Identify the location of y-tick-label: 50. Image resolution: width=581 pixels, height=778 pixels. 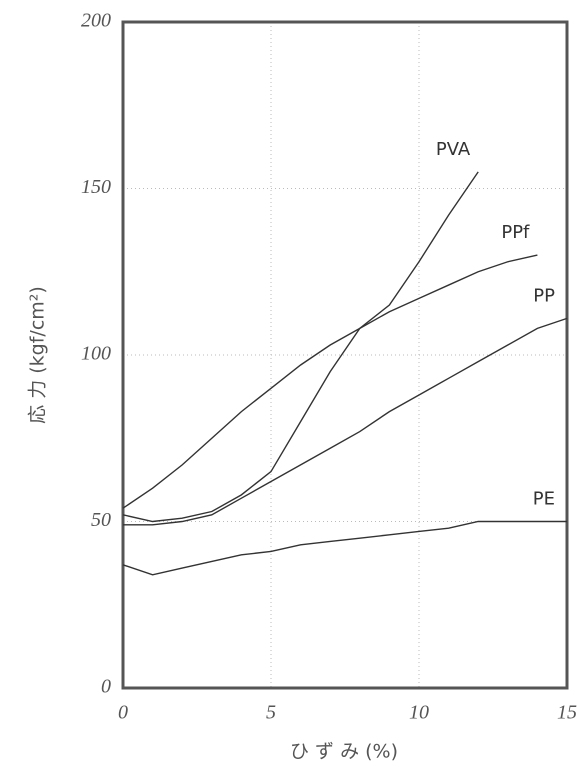
(101, 520).